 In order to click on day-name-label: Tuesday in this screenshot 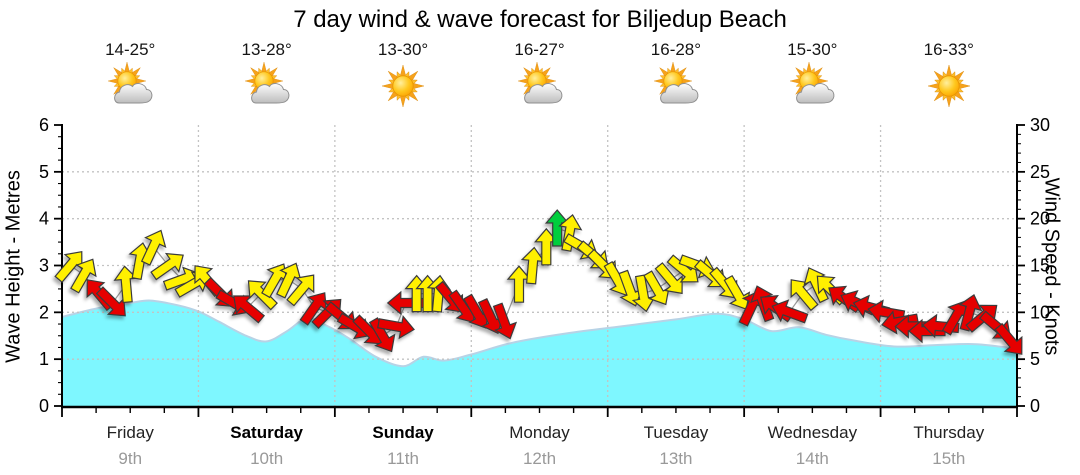, I will do `click(676, 432)`.